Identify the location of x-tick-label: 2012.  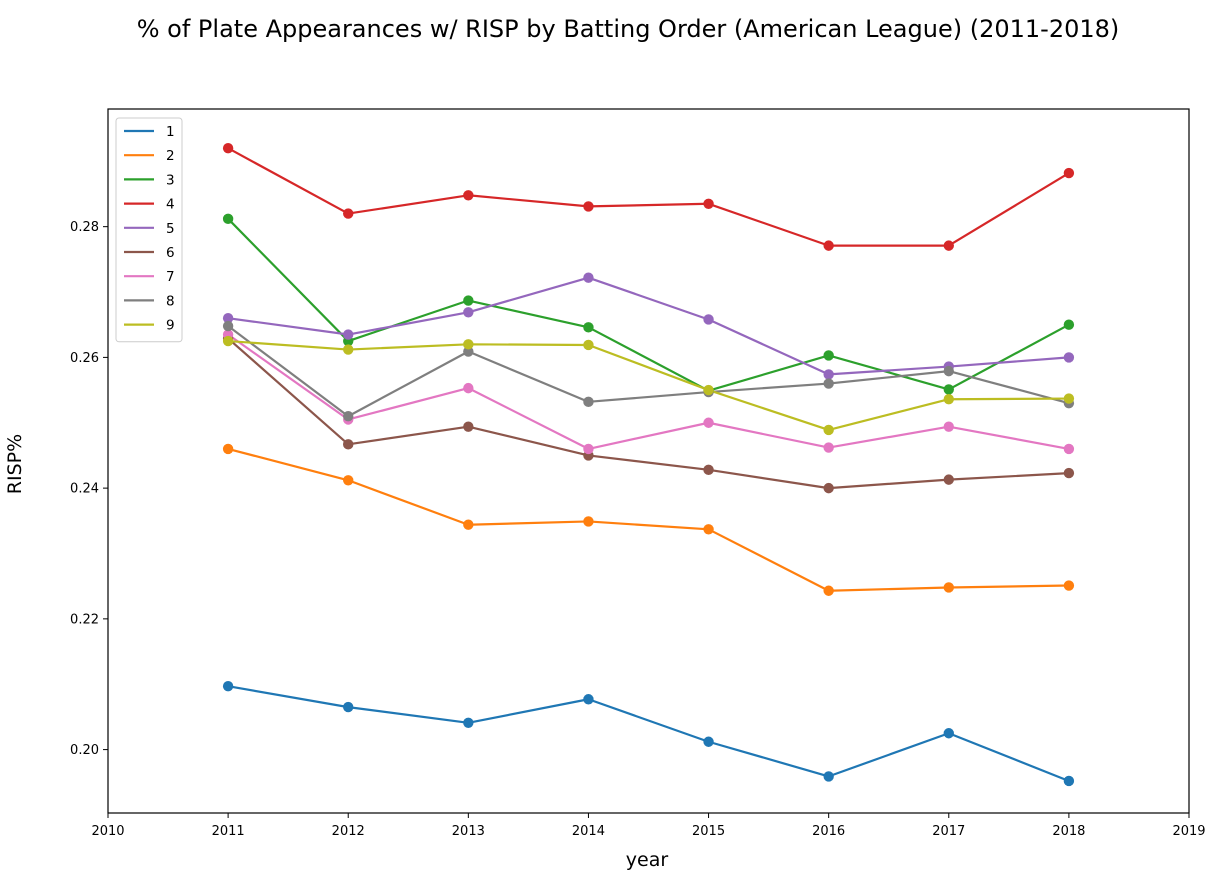
(348, 831).